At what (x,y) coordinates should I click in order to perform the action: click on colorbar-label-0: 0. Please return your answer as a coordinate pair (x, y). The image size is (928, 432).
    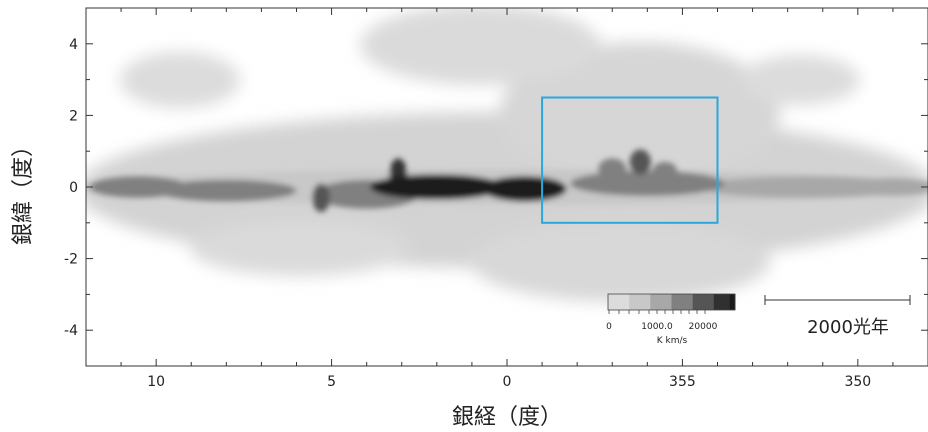
    Looking at the image, I should click on (609, 327).